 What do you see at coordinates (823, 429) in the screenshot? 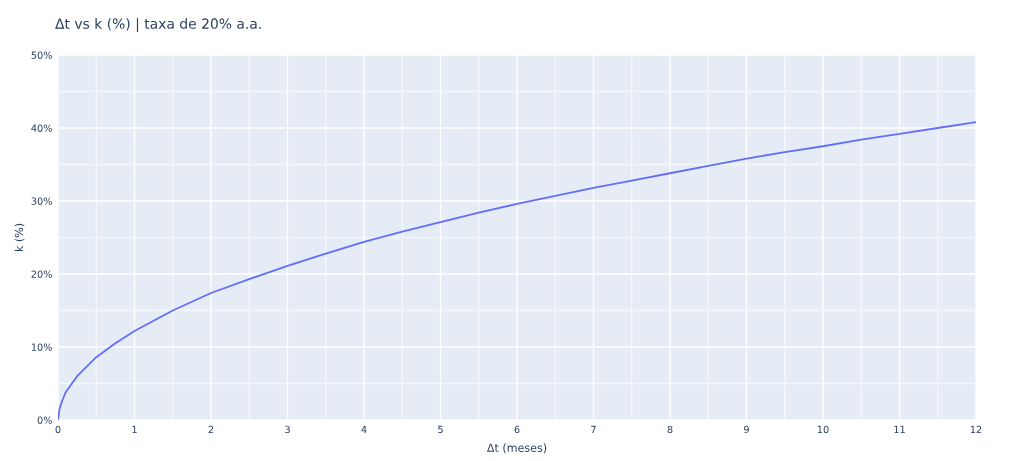
I see `x-tick-label: 10` at bounding box center [823, 429].